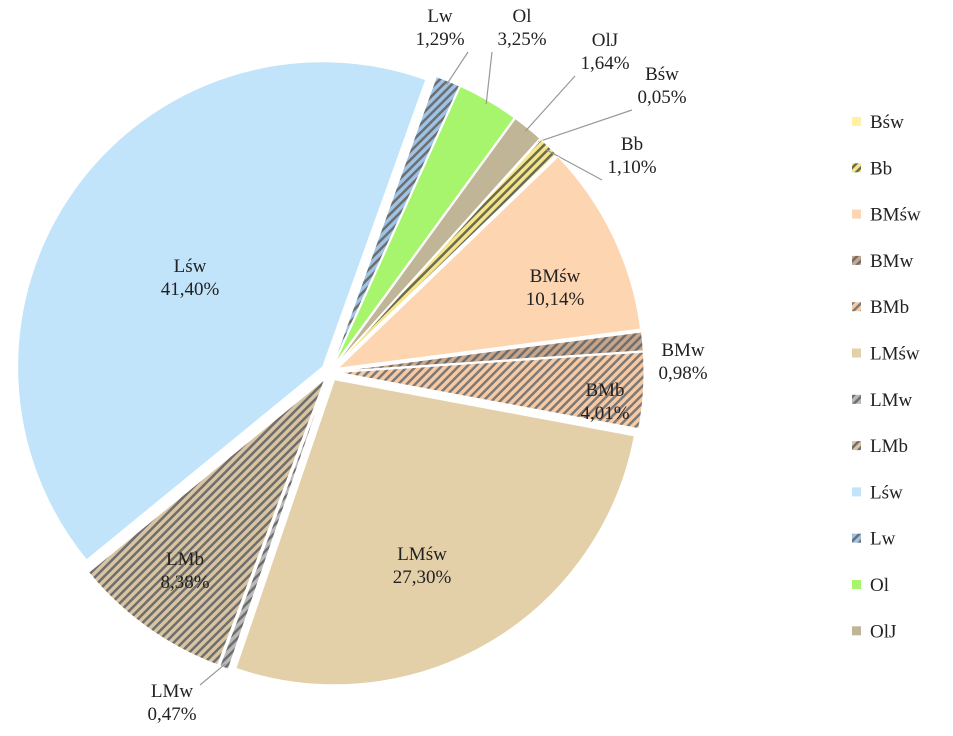  What do you see at coordinates (683, 350) in the screenshot?
I see `data-label-name: BMw` at bounding box center [683, 350].